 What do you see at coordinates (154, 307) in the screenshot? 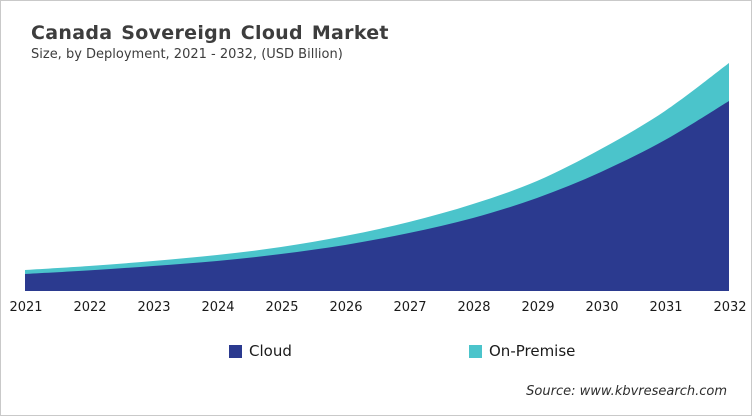
I see `x-axis-tick-label: 2023` at bounding box center [154, 307].